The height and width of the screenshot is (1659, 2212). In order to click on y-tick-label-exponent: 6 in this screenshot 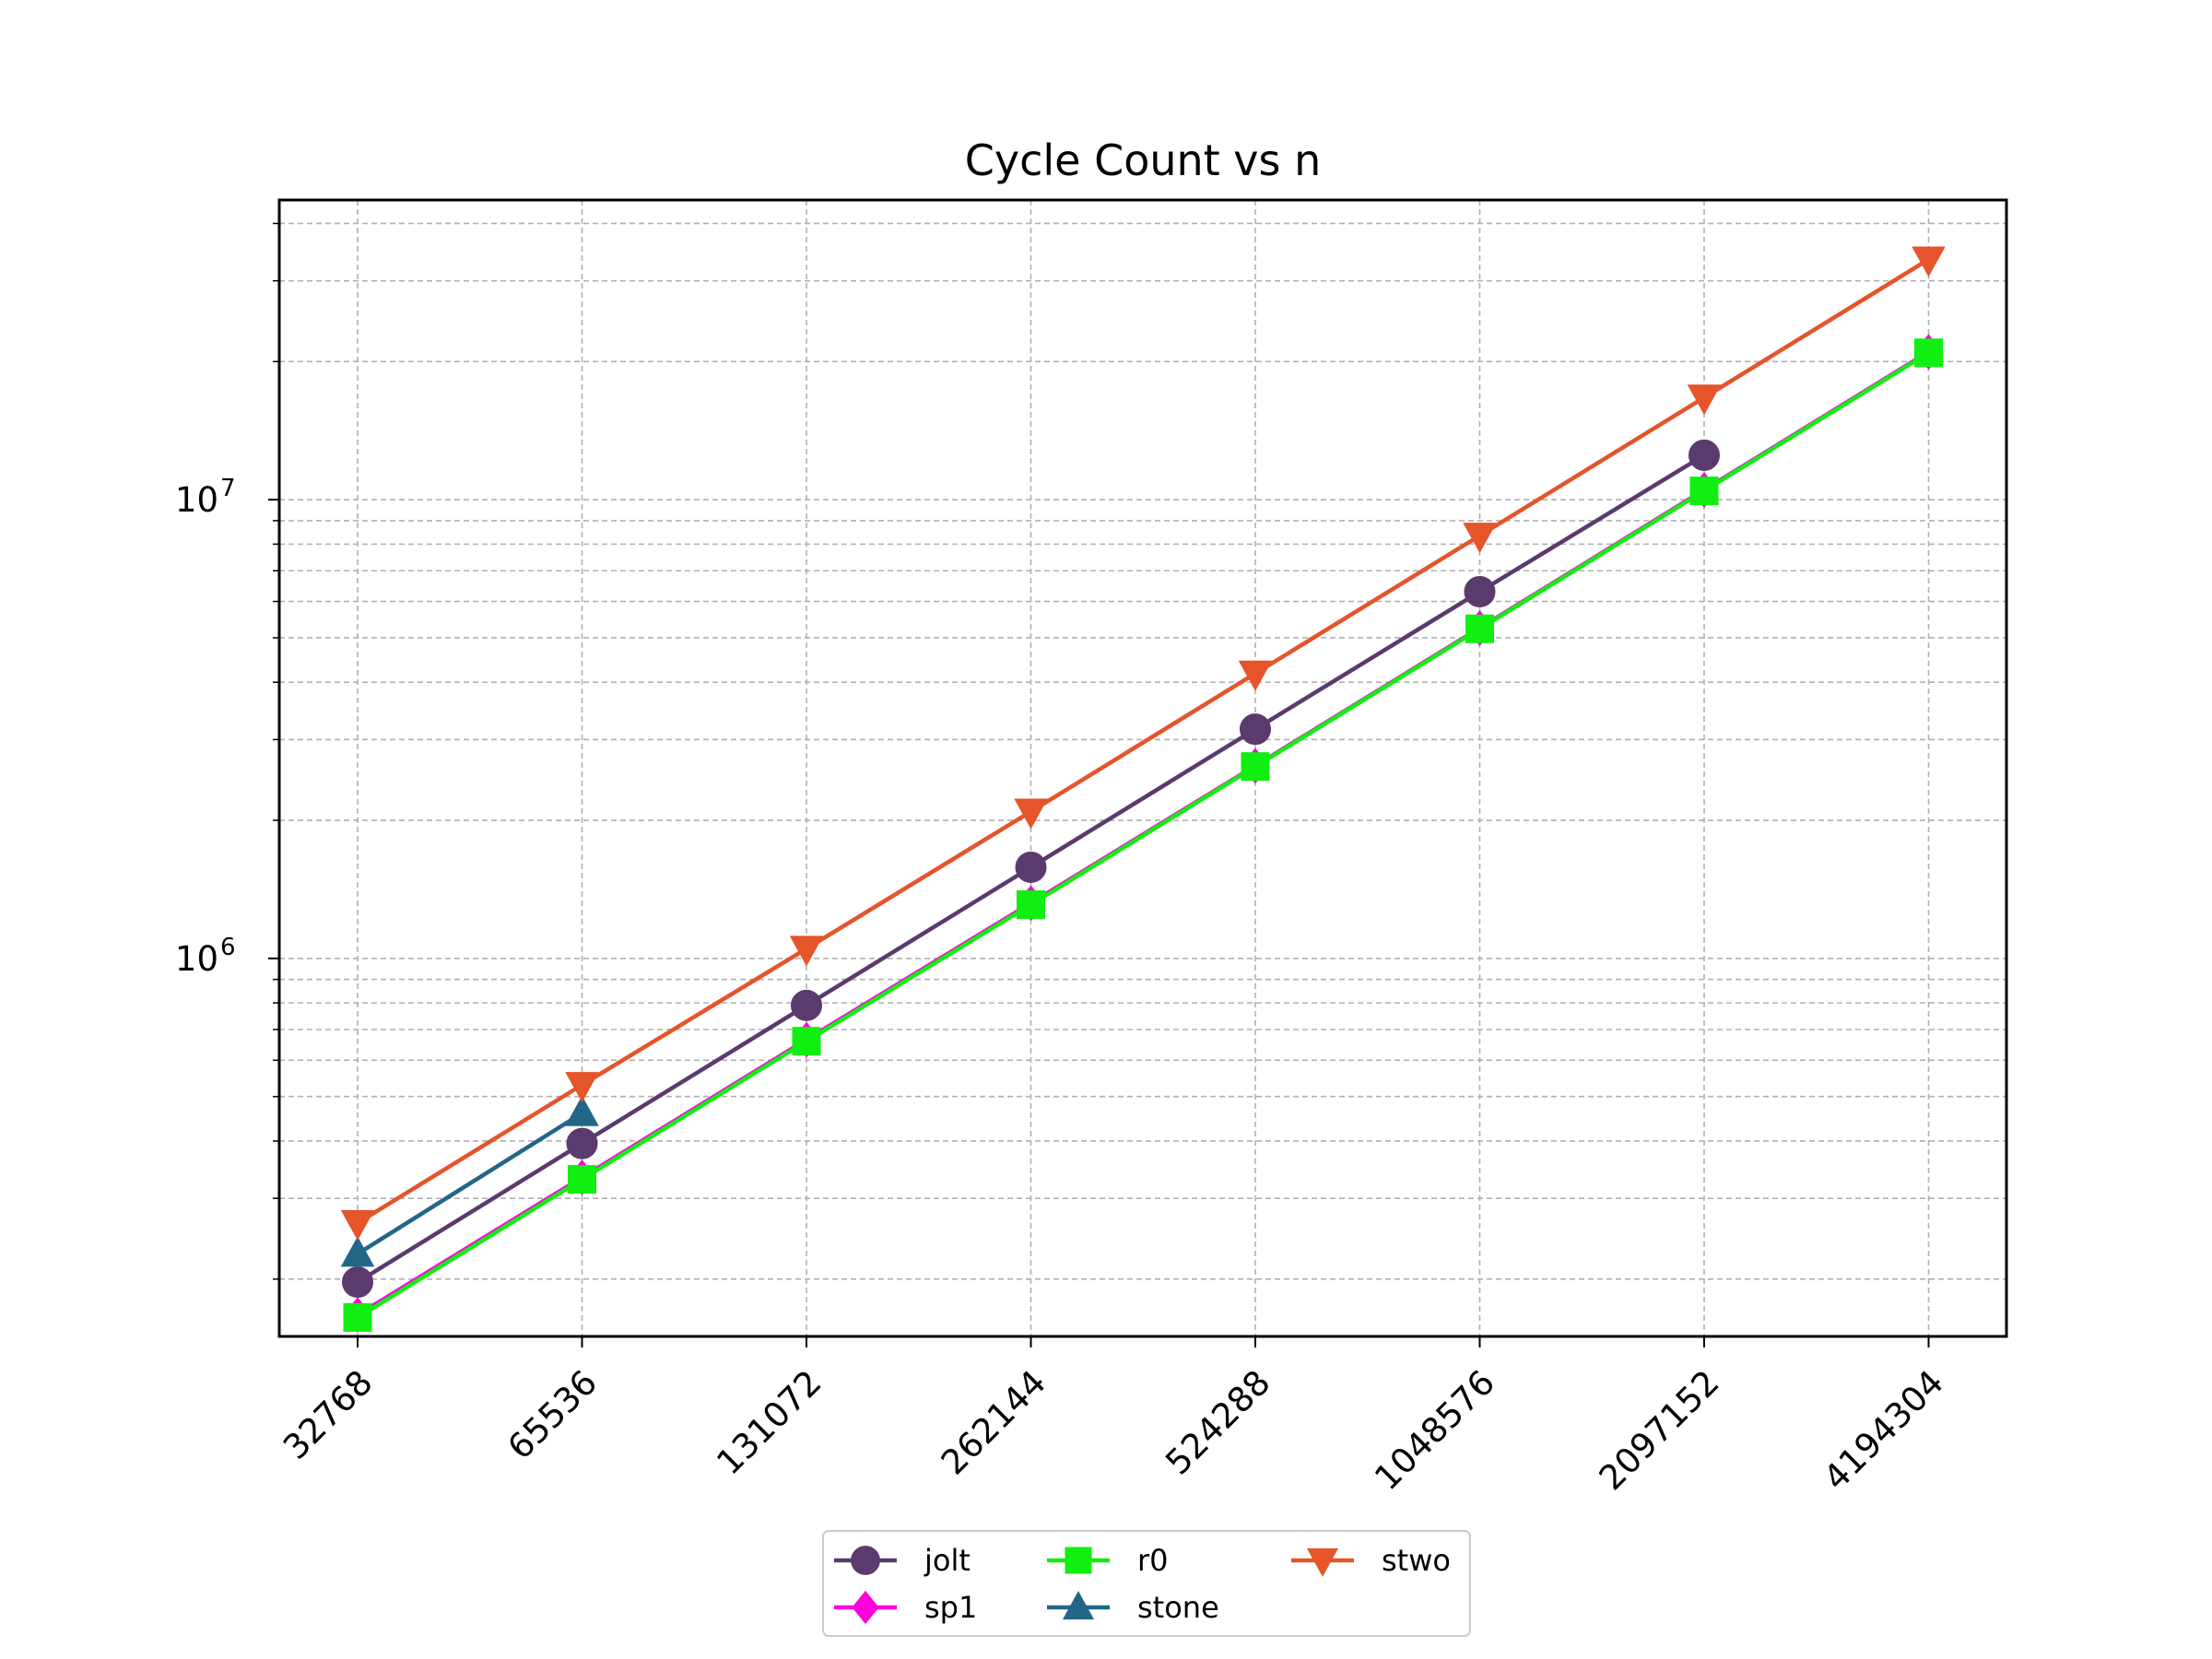, I will do `click(228, 947)`.